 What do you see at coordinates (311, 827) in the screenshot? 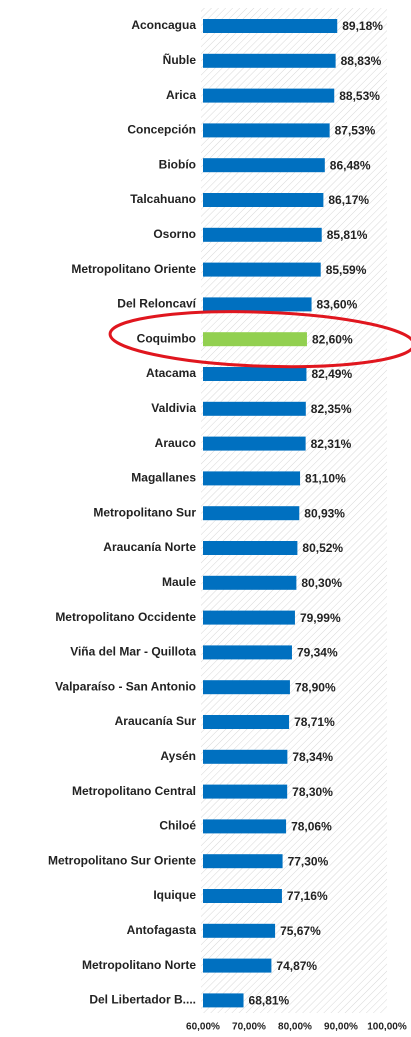
I see `value-label: 78,06%` at bounding box center [311, 827].